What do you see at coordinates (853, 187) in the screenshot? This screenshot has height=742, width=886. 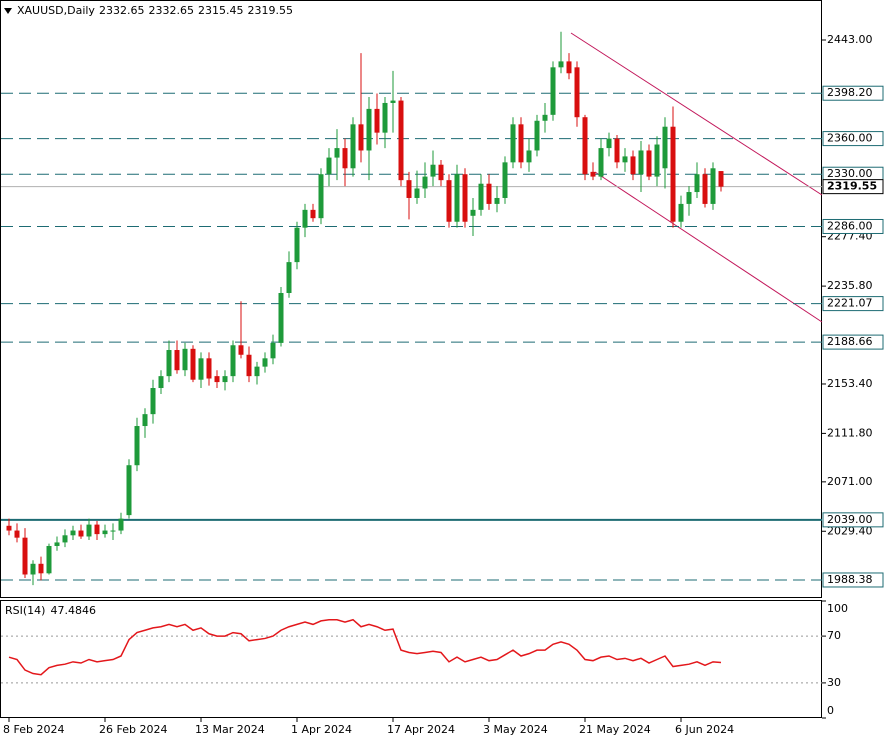 I see `price-label-box` at bounding box center [853, 187].